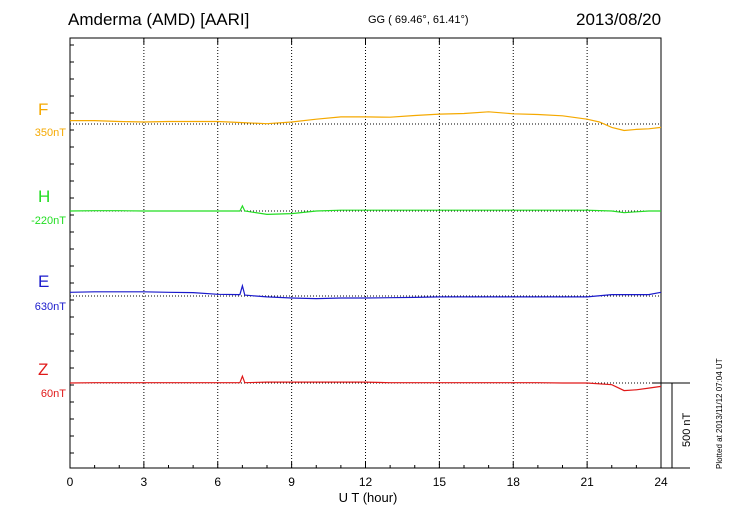  I want to click on series-line-E, so click(365, 291).